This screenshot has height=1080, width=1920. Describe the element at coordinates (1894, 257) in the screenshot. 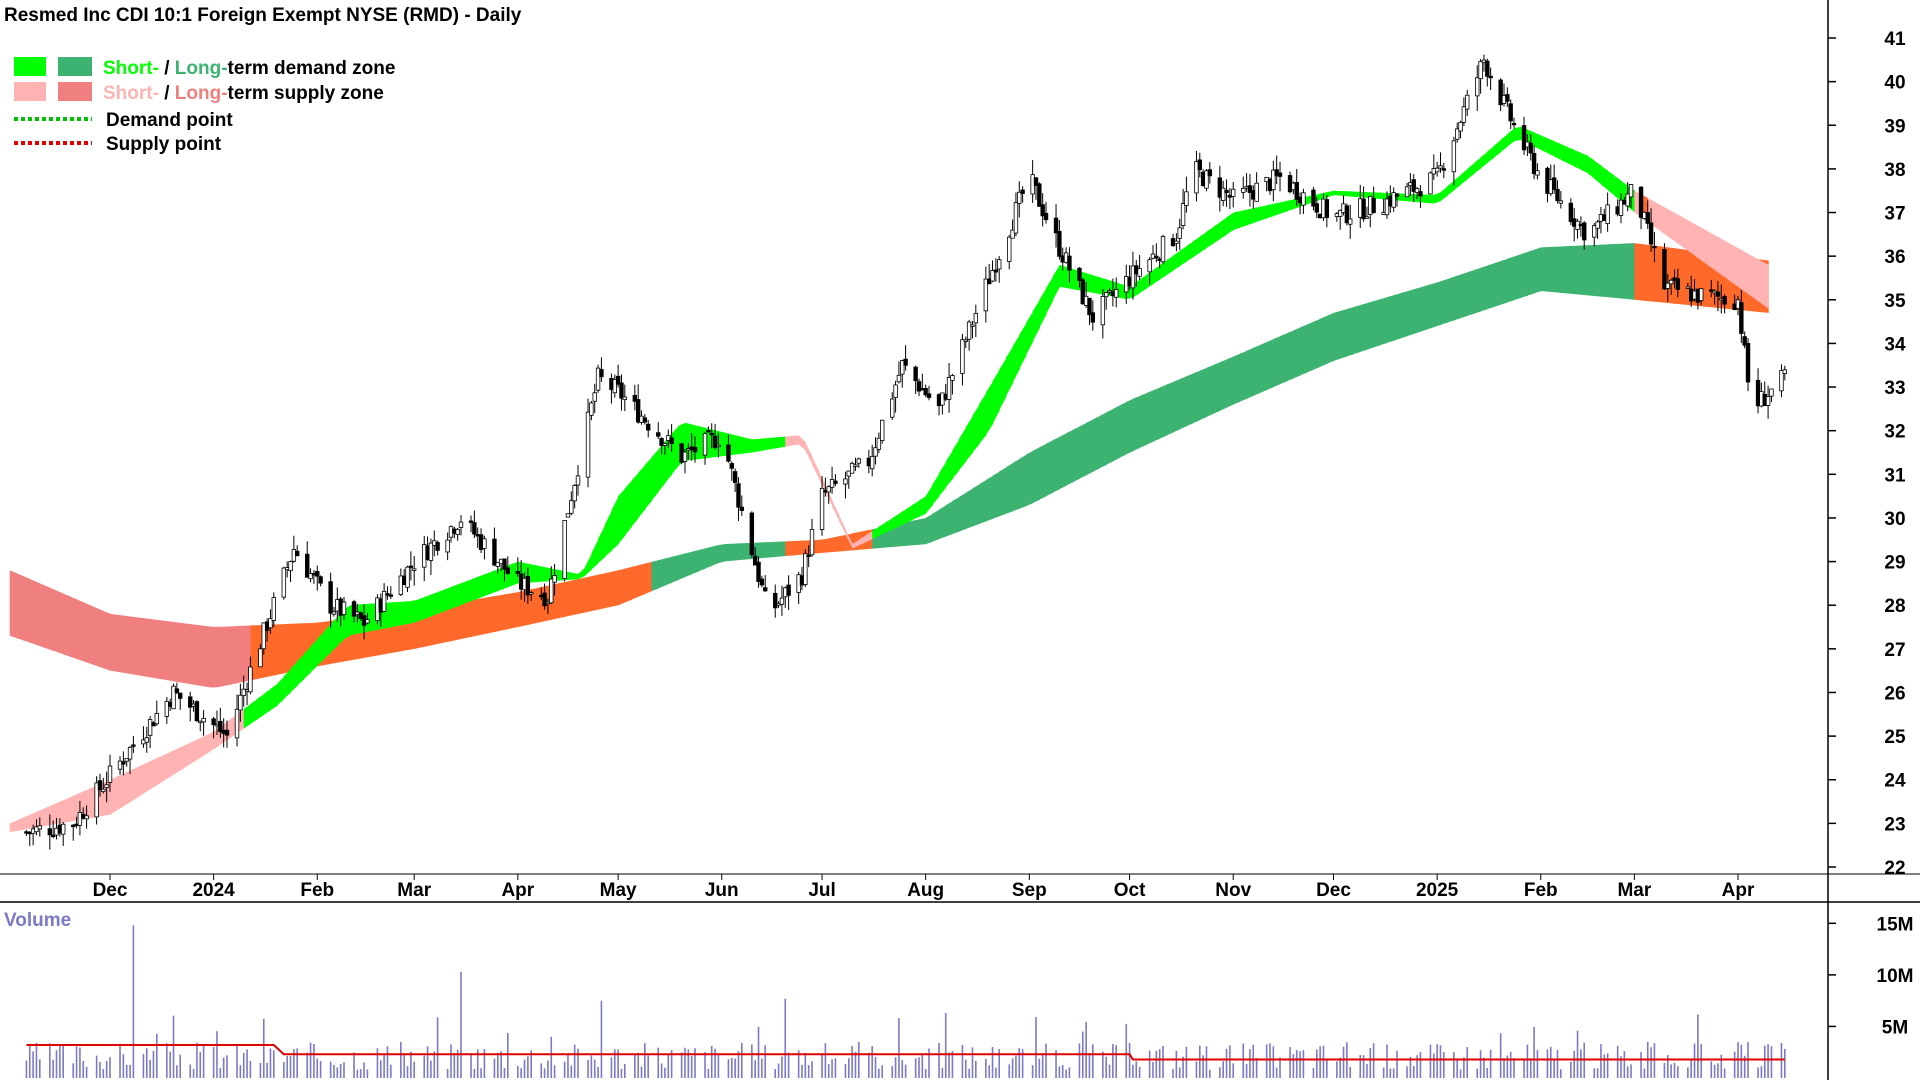

I see `y-tick-label: 36` at that location.